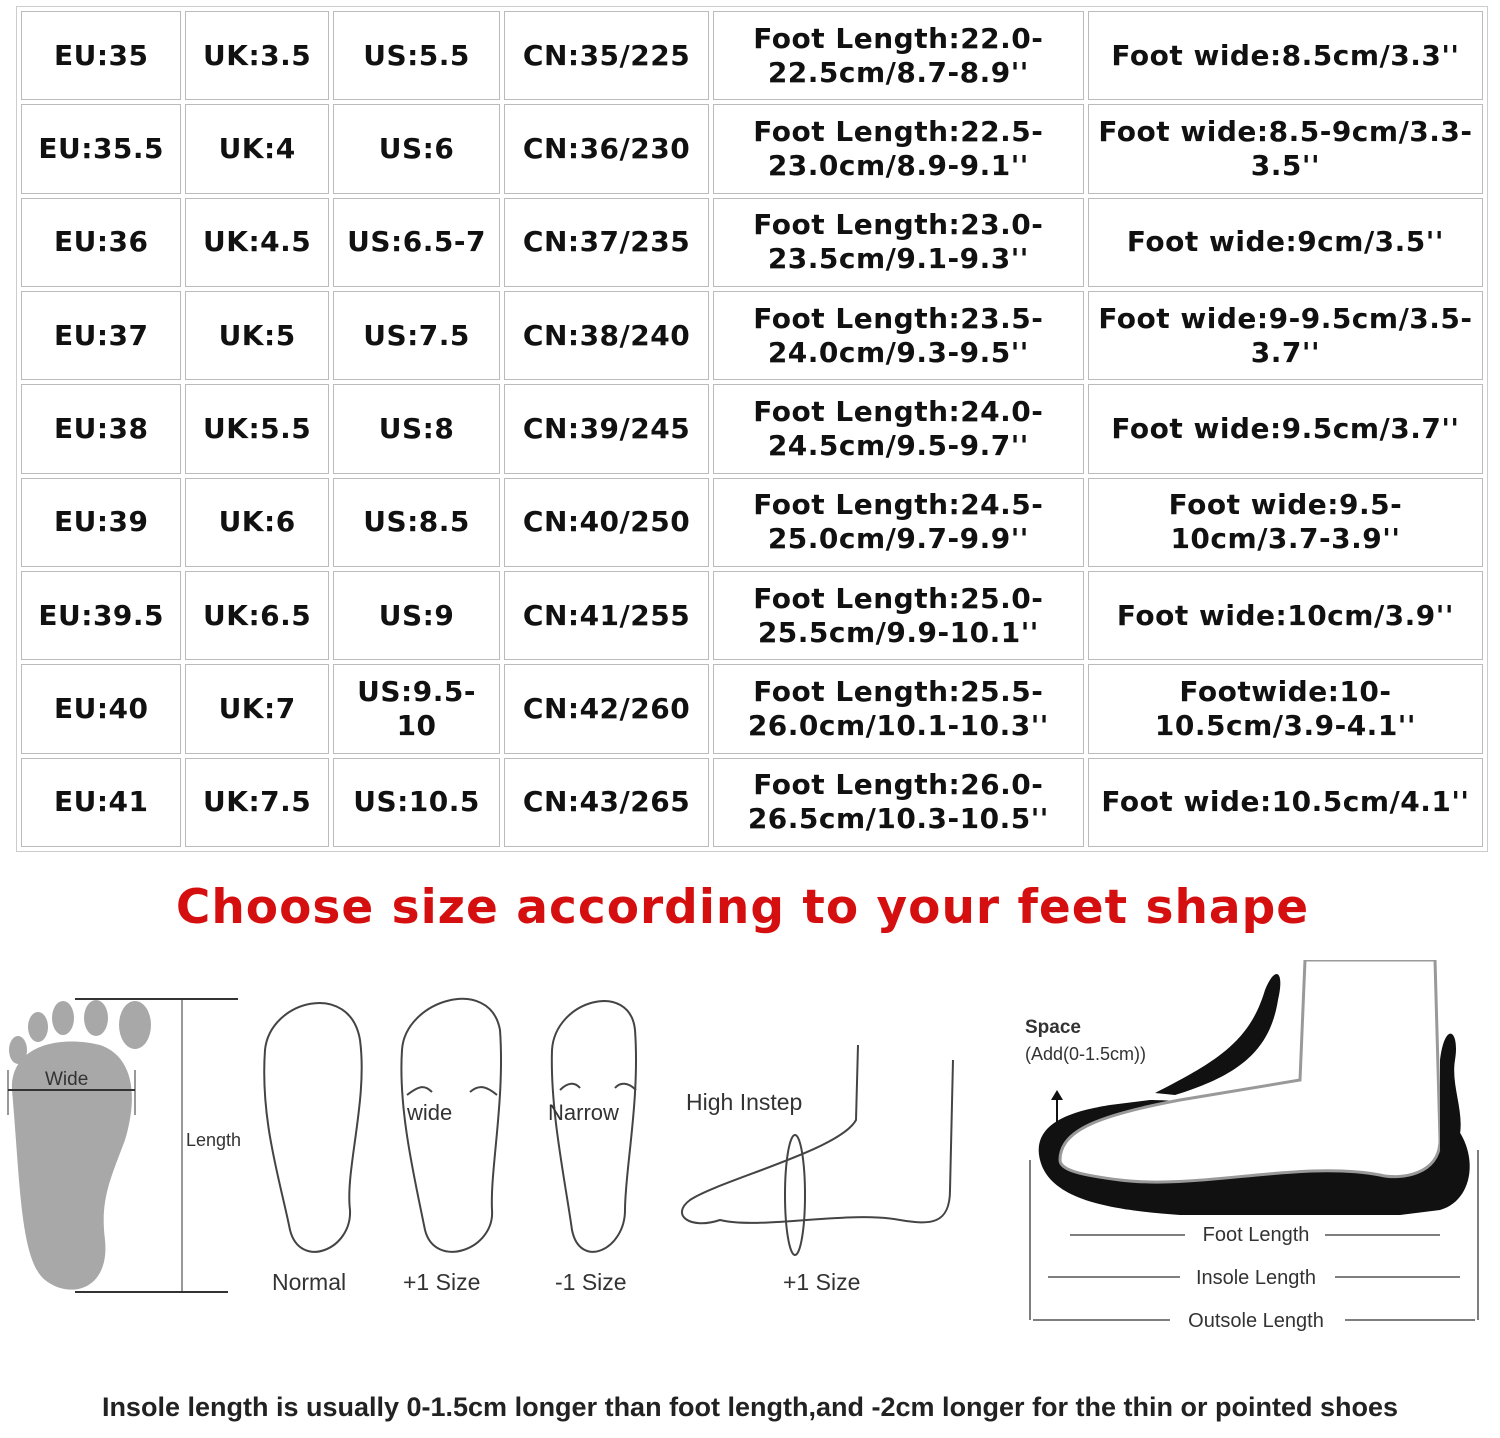  What do you see at coordinates (1285, 149) in the screenshot?
I see `foot-width-cell: Foot wide:8.5-9cm/3.3-3.5''` at bounding box center [1285, 149].